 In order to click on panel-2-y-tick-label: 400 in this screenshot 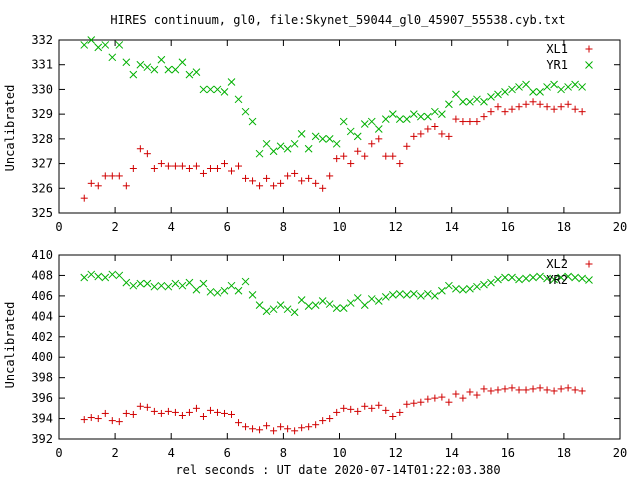, I will do `click(42, 357)`.